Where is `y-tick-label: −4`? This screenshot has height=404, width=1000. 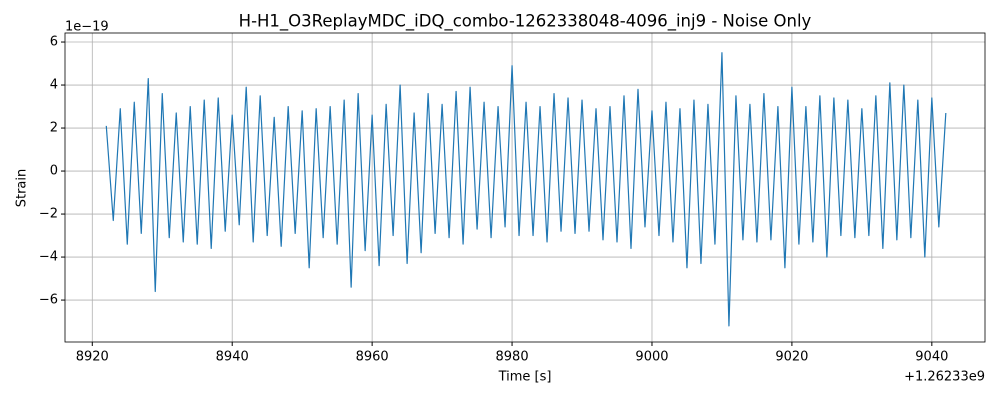
y-tick-label: −4 is located at coordinates (48, 257).